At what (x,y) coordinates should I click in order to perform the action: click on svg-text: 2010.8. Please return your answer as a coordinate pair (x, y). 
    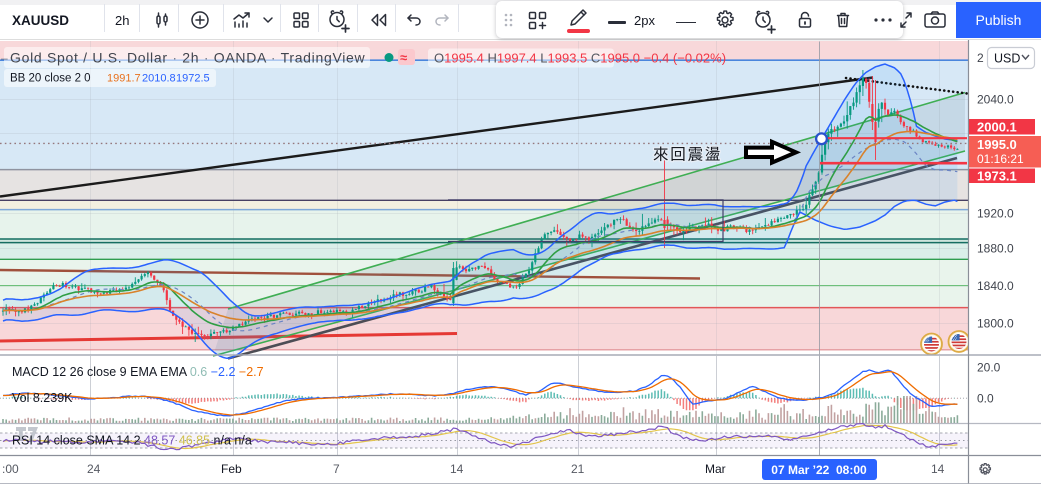
    Looking at the image, I should click on (159, 79).